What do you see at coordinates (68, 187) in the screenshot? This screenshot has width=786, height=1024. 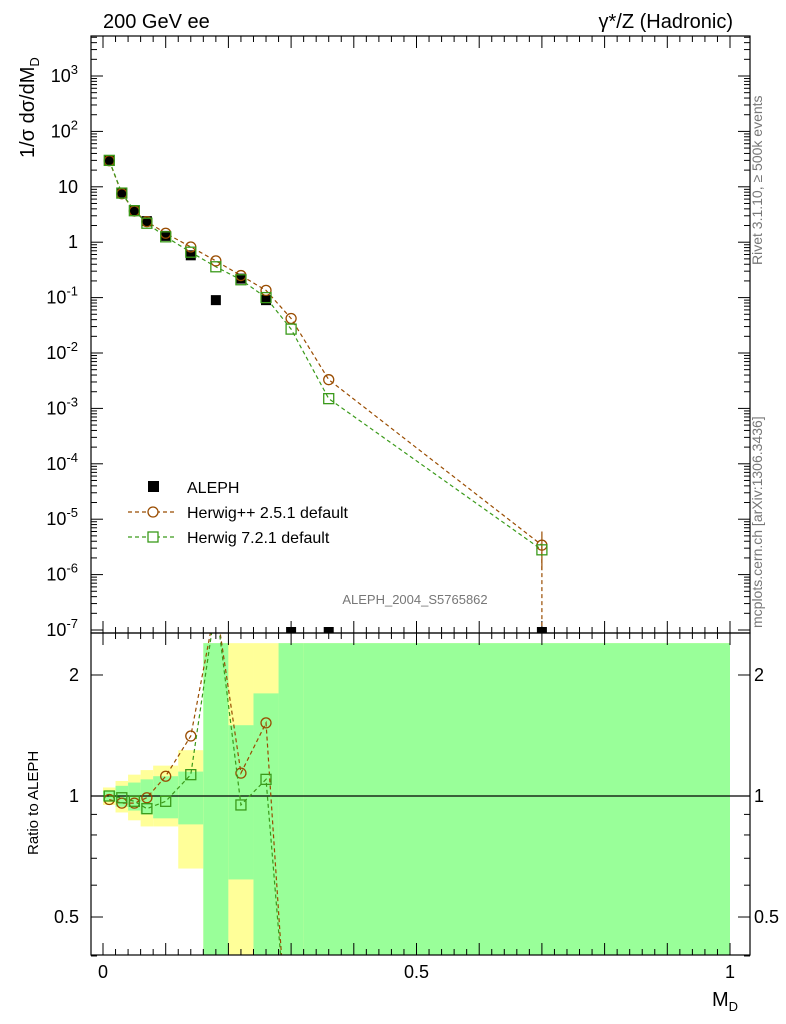 I see `main-y-tick-label: 10` at bounding box center [68, 187].